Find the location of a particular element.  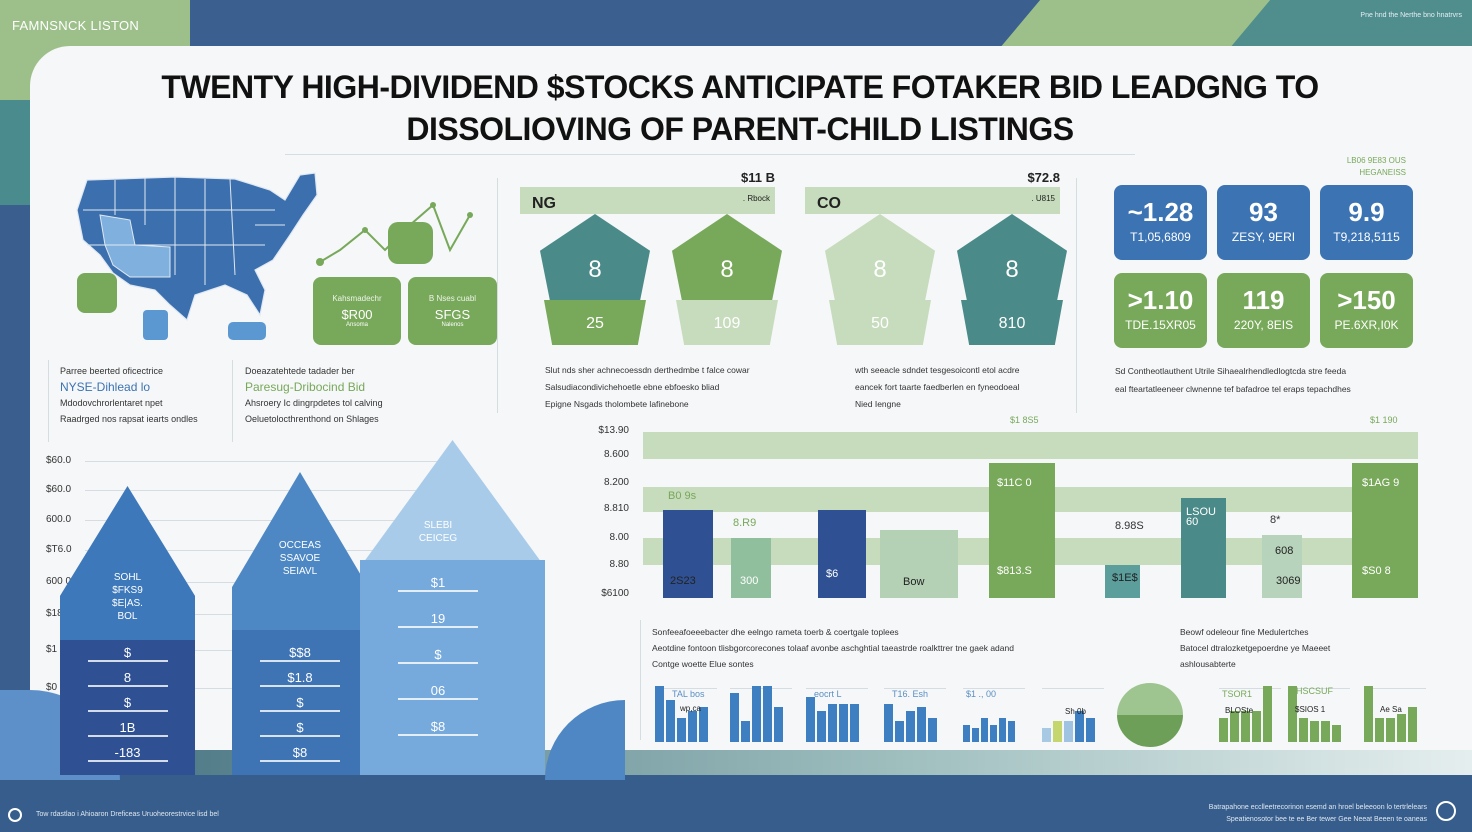

mini-title: $1 ., 00 is located at coordinates (981, 694).